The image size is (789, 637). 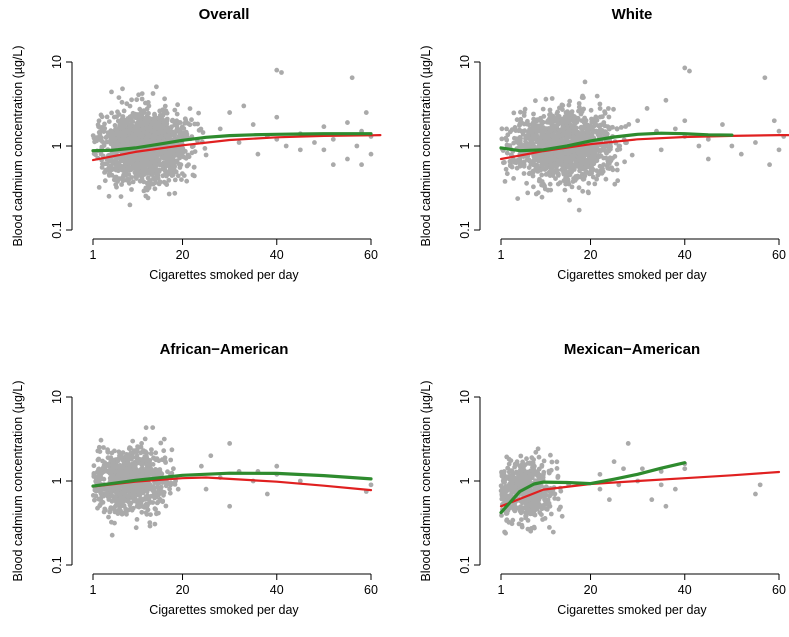 I want to click on y-tick-label: 10, so click(x=465, y=62).